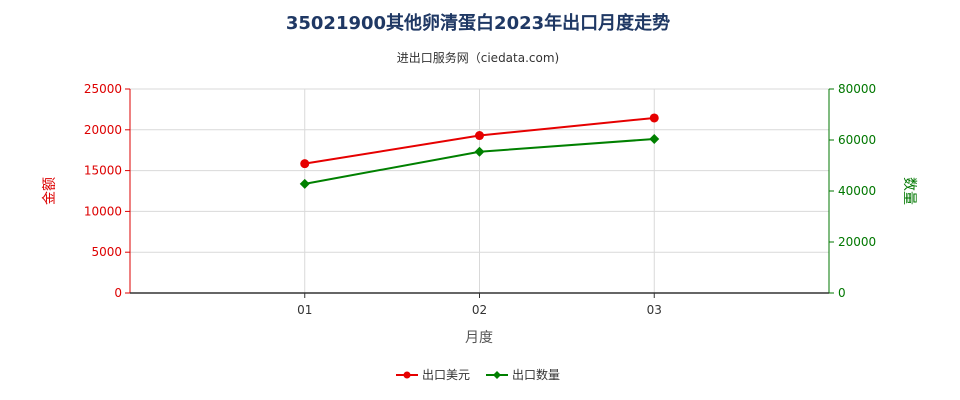 The height and width of the screenshot is (400, 960). I want to click on x-axis-title: 月度, so click(479, 338).